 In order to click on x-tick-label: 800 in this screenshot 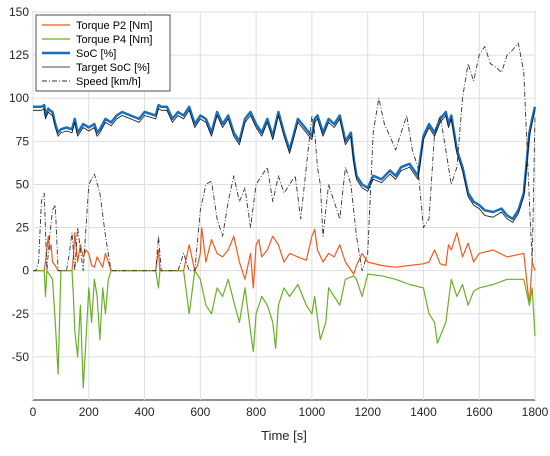, I will do `click(256, 412)`.